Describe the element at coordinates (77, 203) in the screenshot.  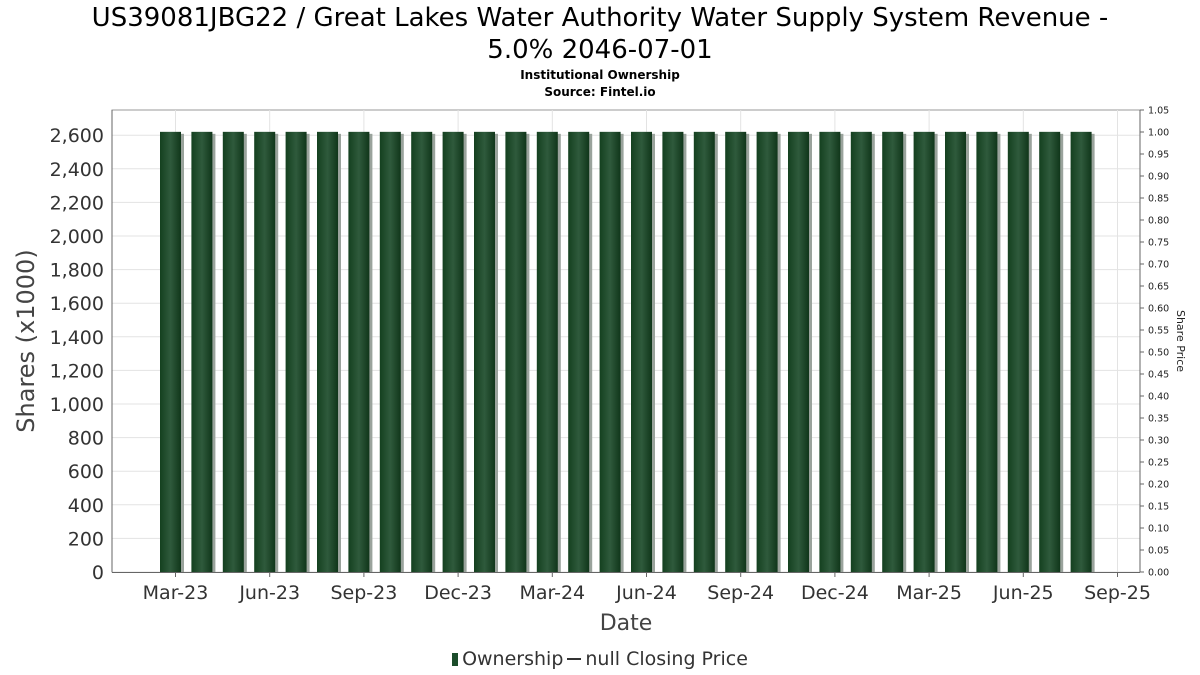
I see `y-tick-label: 2,200` at that location.